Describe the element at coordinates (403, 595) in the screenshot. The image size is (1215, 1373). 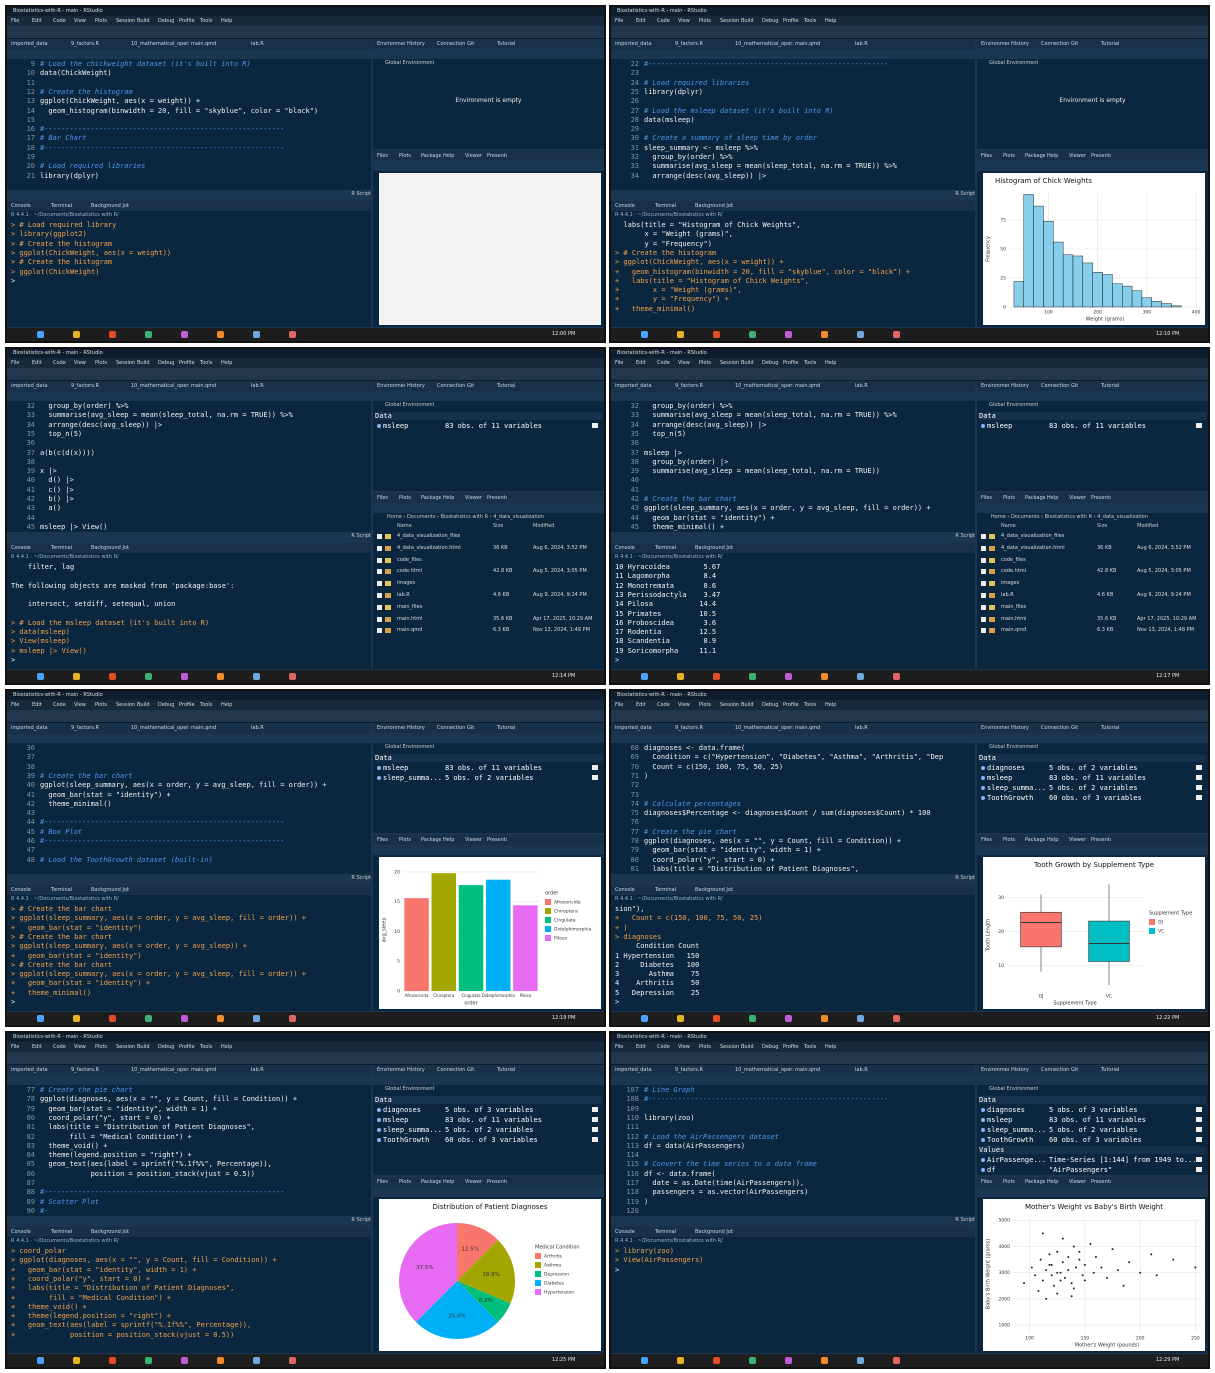
I see `file-name: lab.R` at that location.